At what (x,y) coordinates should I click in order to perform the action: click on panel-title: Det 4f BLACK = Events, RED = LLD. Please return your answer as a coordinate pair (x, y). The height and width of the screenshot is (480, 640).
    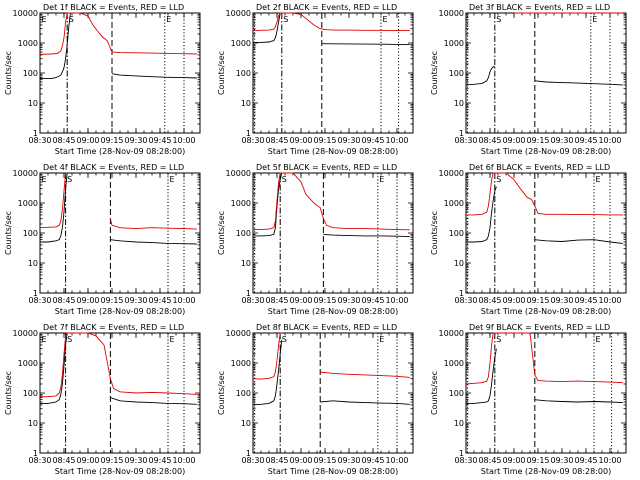
    Looking at the image, I should click on (113, 167).